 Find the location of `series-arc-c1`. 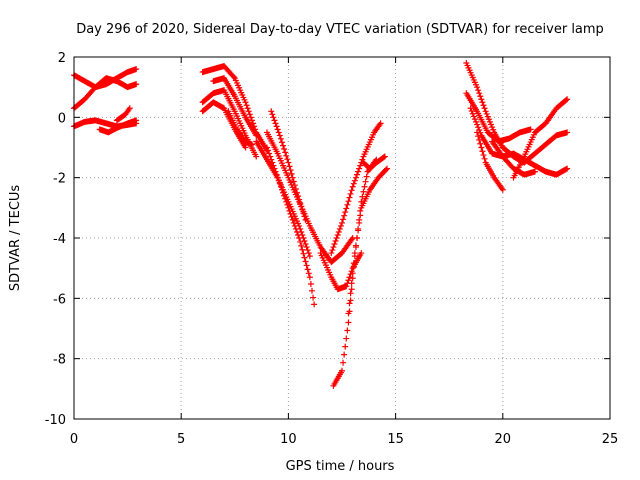

series-arc-c1 is located at coordinates (309, 197).